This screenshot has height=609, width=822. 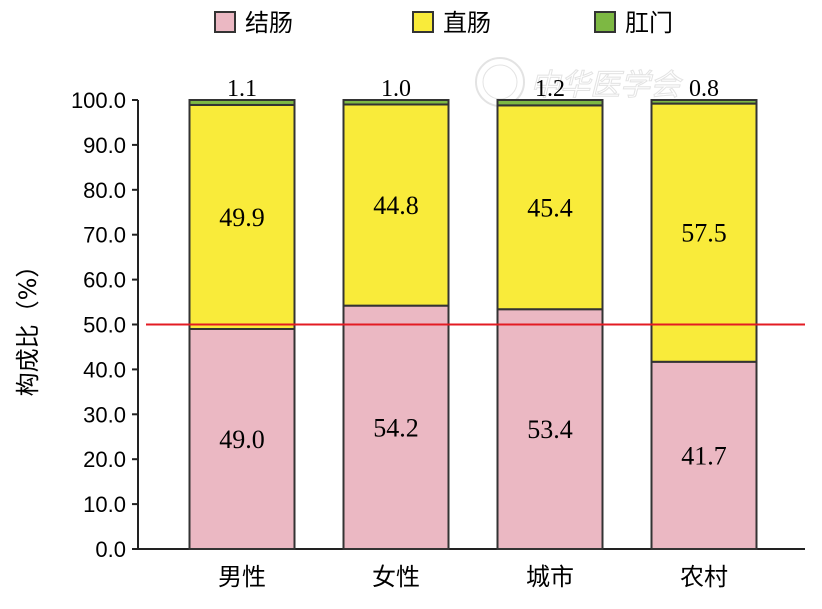 What do you see at coordinates (396, 89) in the screenshot?
I see `data-label-top-2: 1.0` at bounding box center [396, 89].